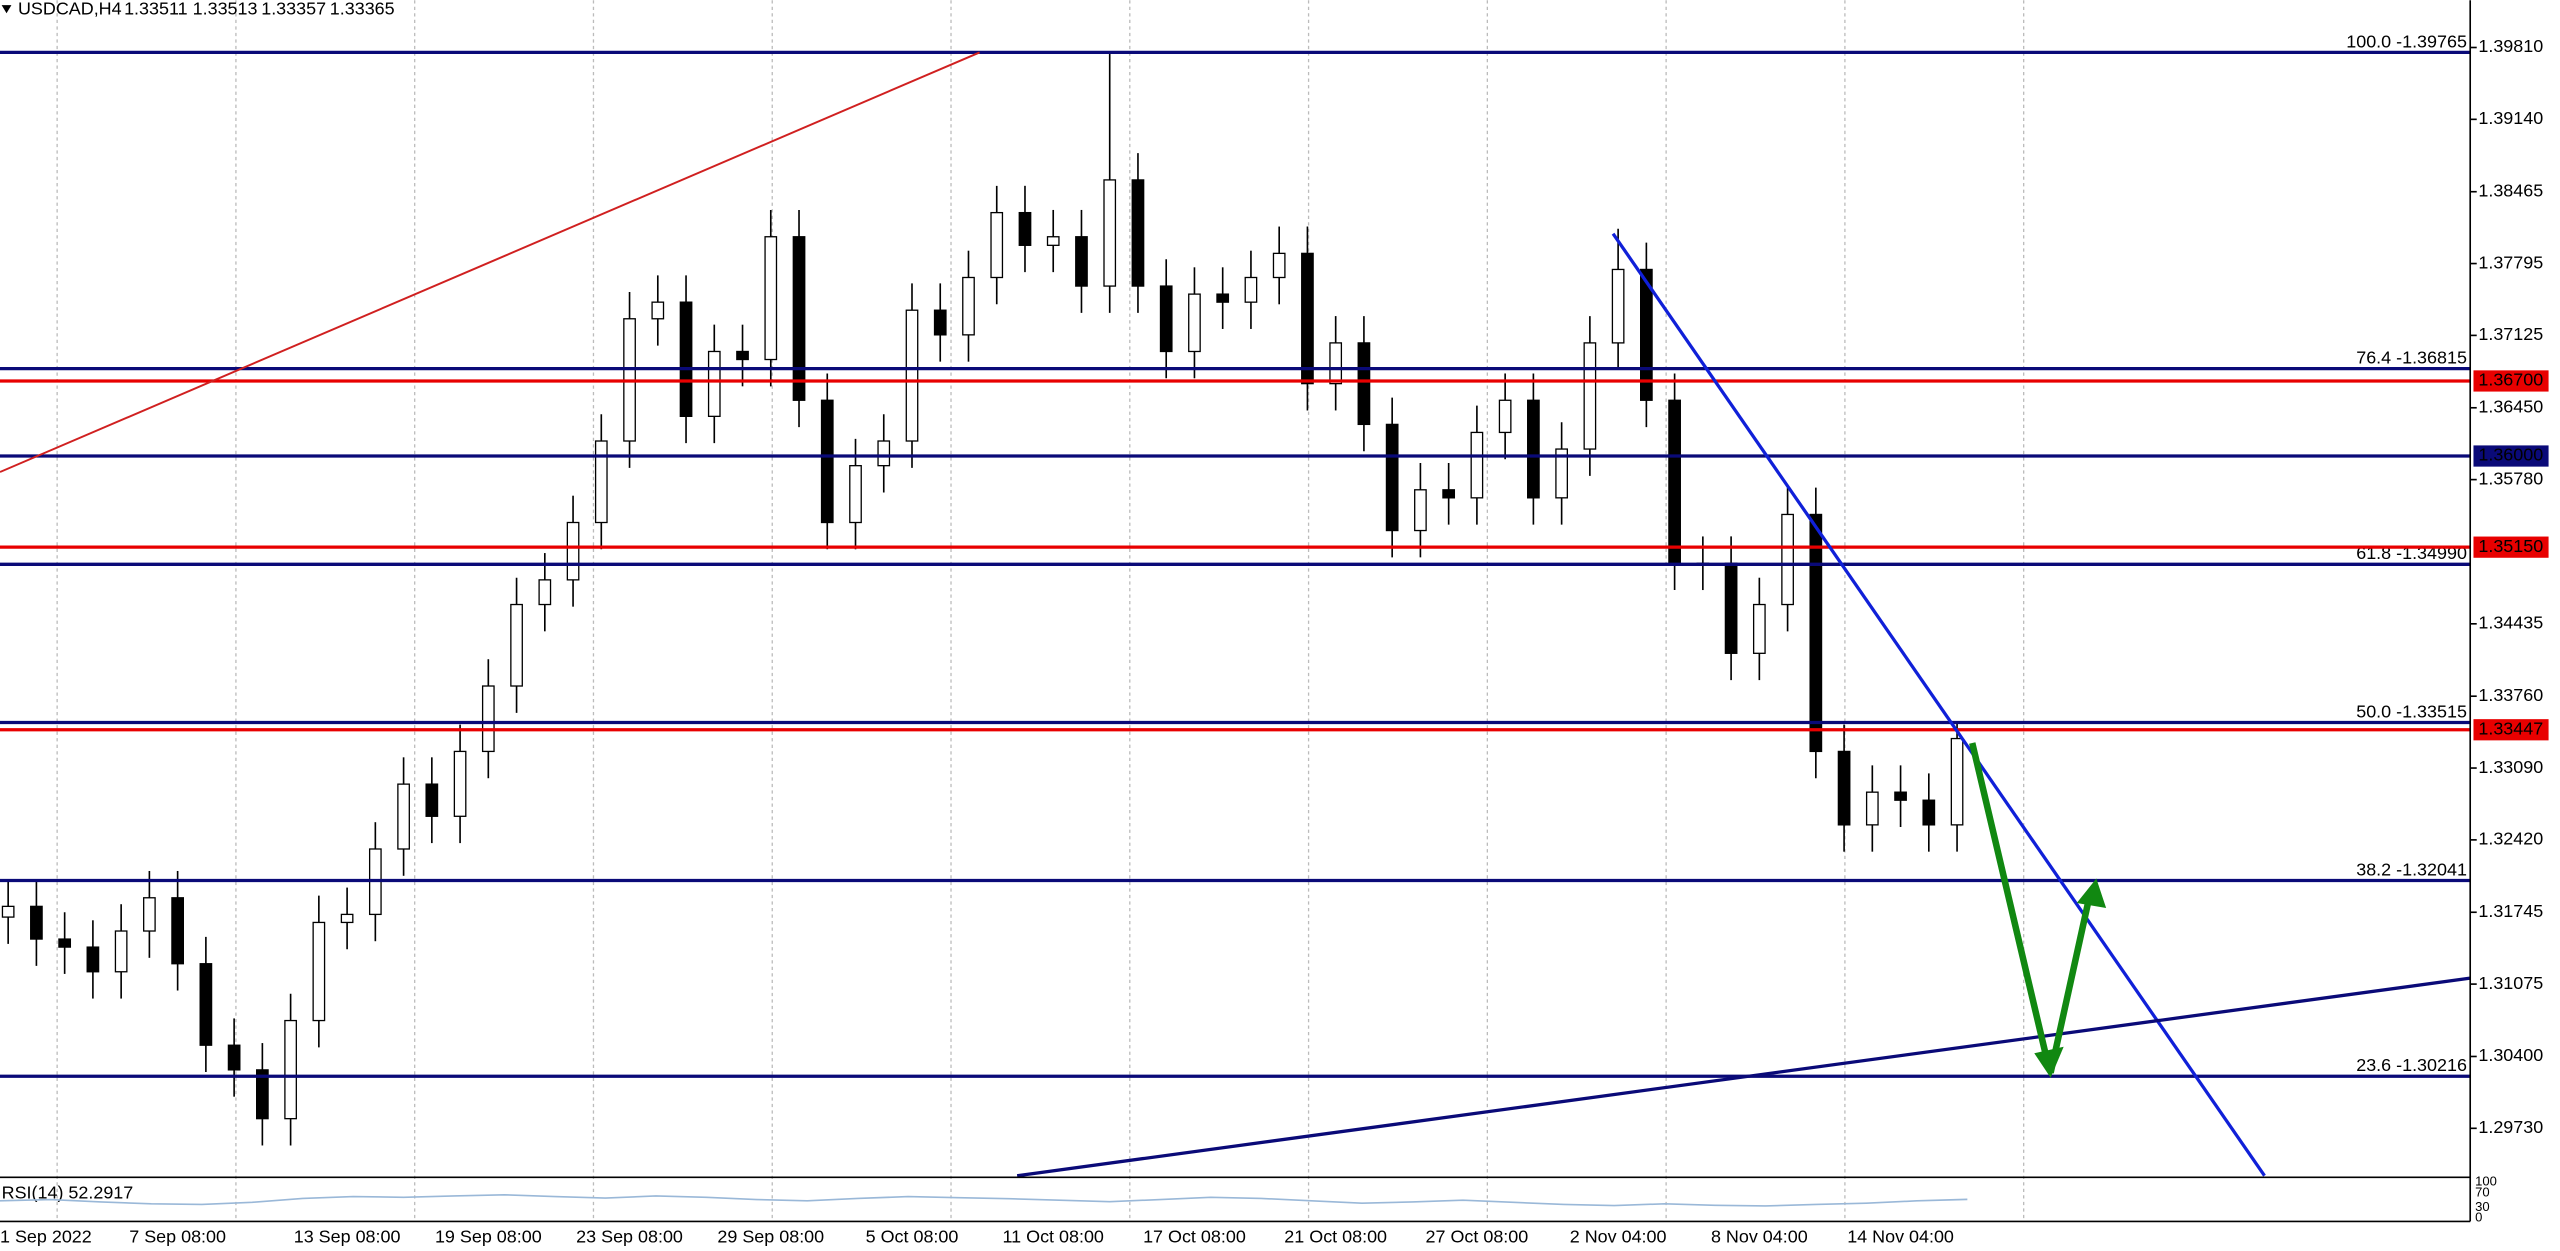  I want to click on x-tick-label: 5 Oct 08:00, so click(912, 1236).